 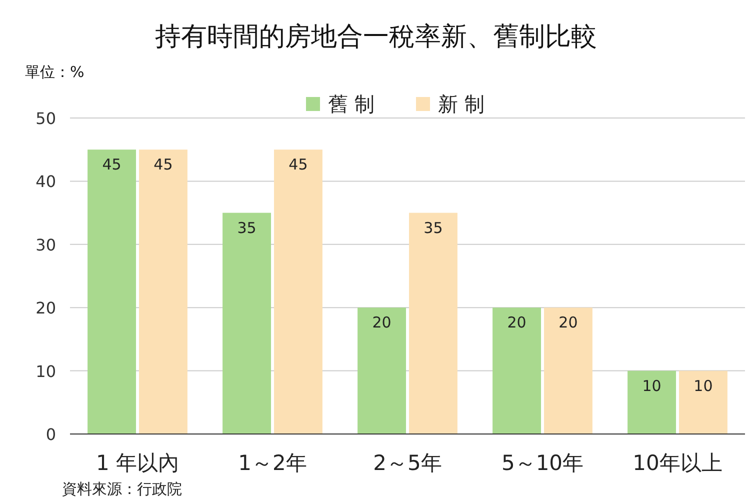 What do you see at coordinates (407, 463) in the screenshot?
I see `x-tick-label: 2～5年` at bounding box center [407, 463].